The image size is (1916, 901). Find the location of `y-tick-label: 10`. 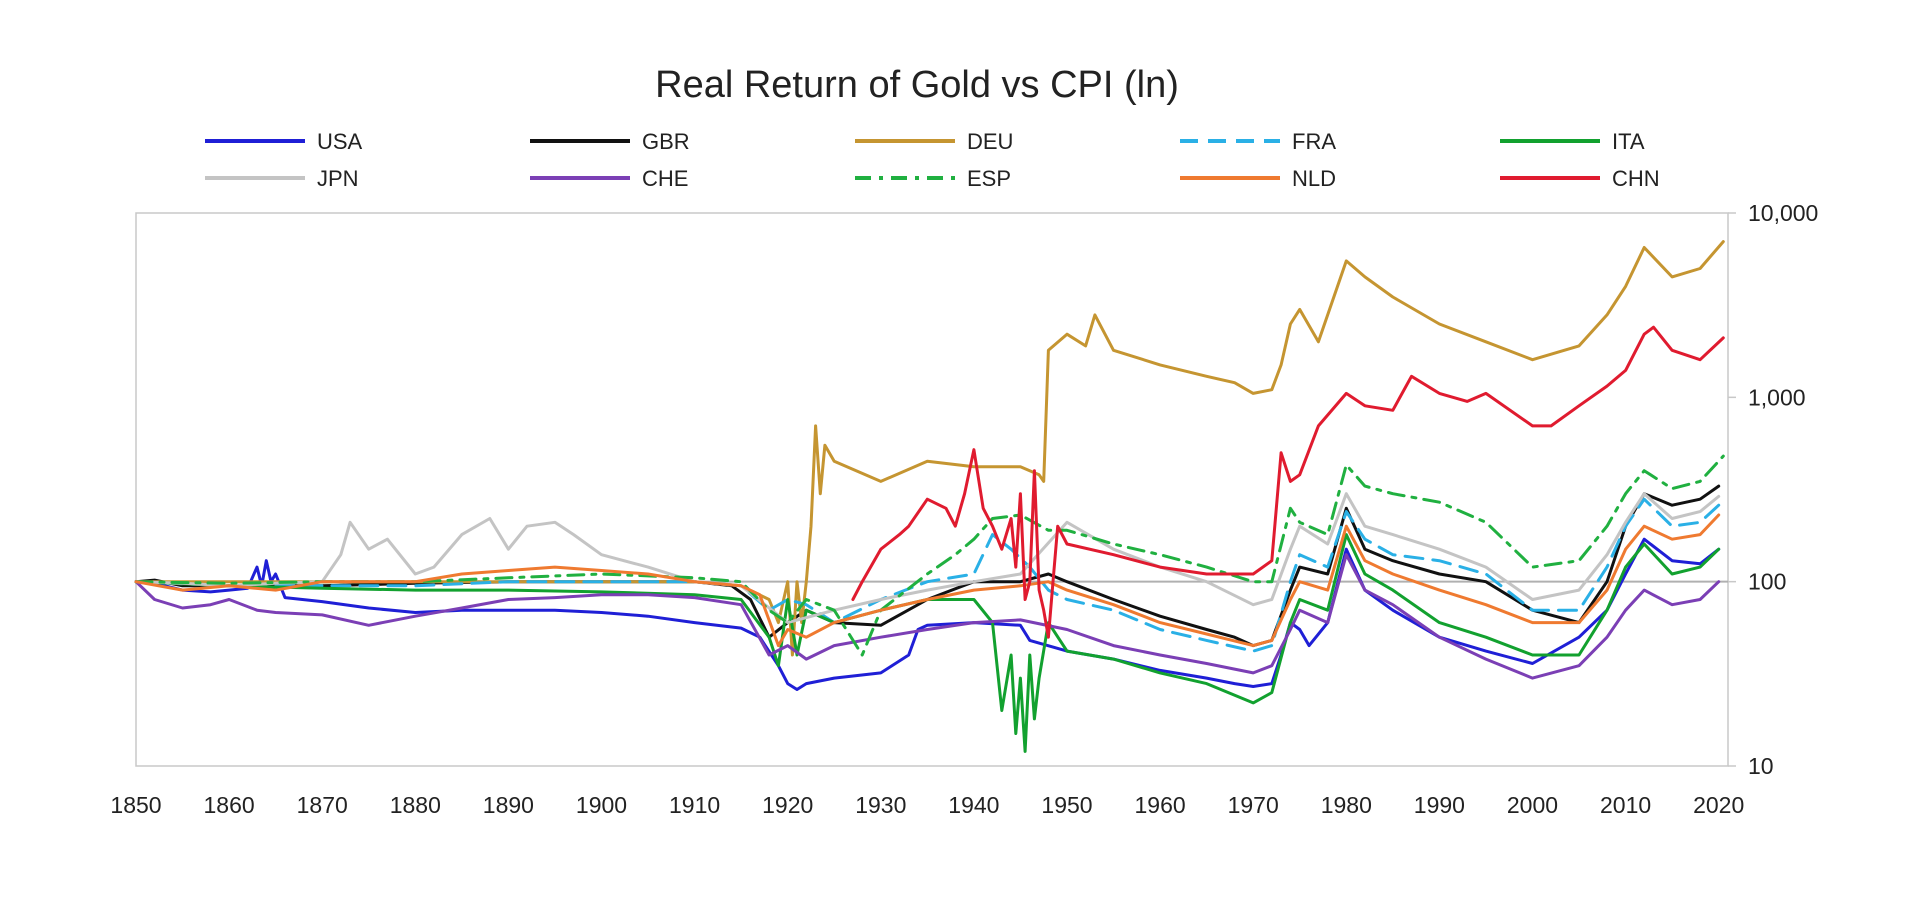

y-tick-label: 10 is located at coordinates (1761, 766).